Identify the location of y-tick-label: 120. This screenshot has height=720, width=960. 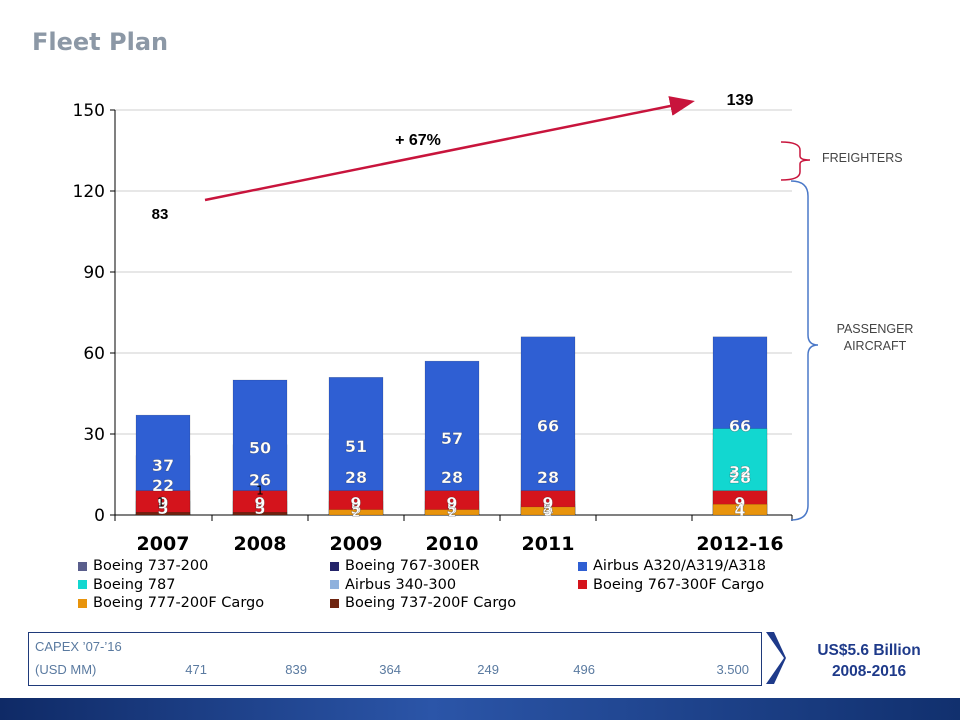
(89, 192).